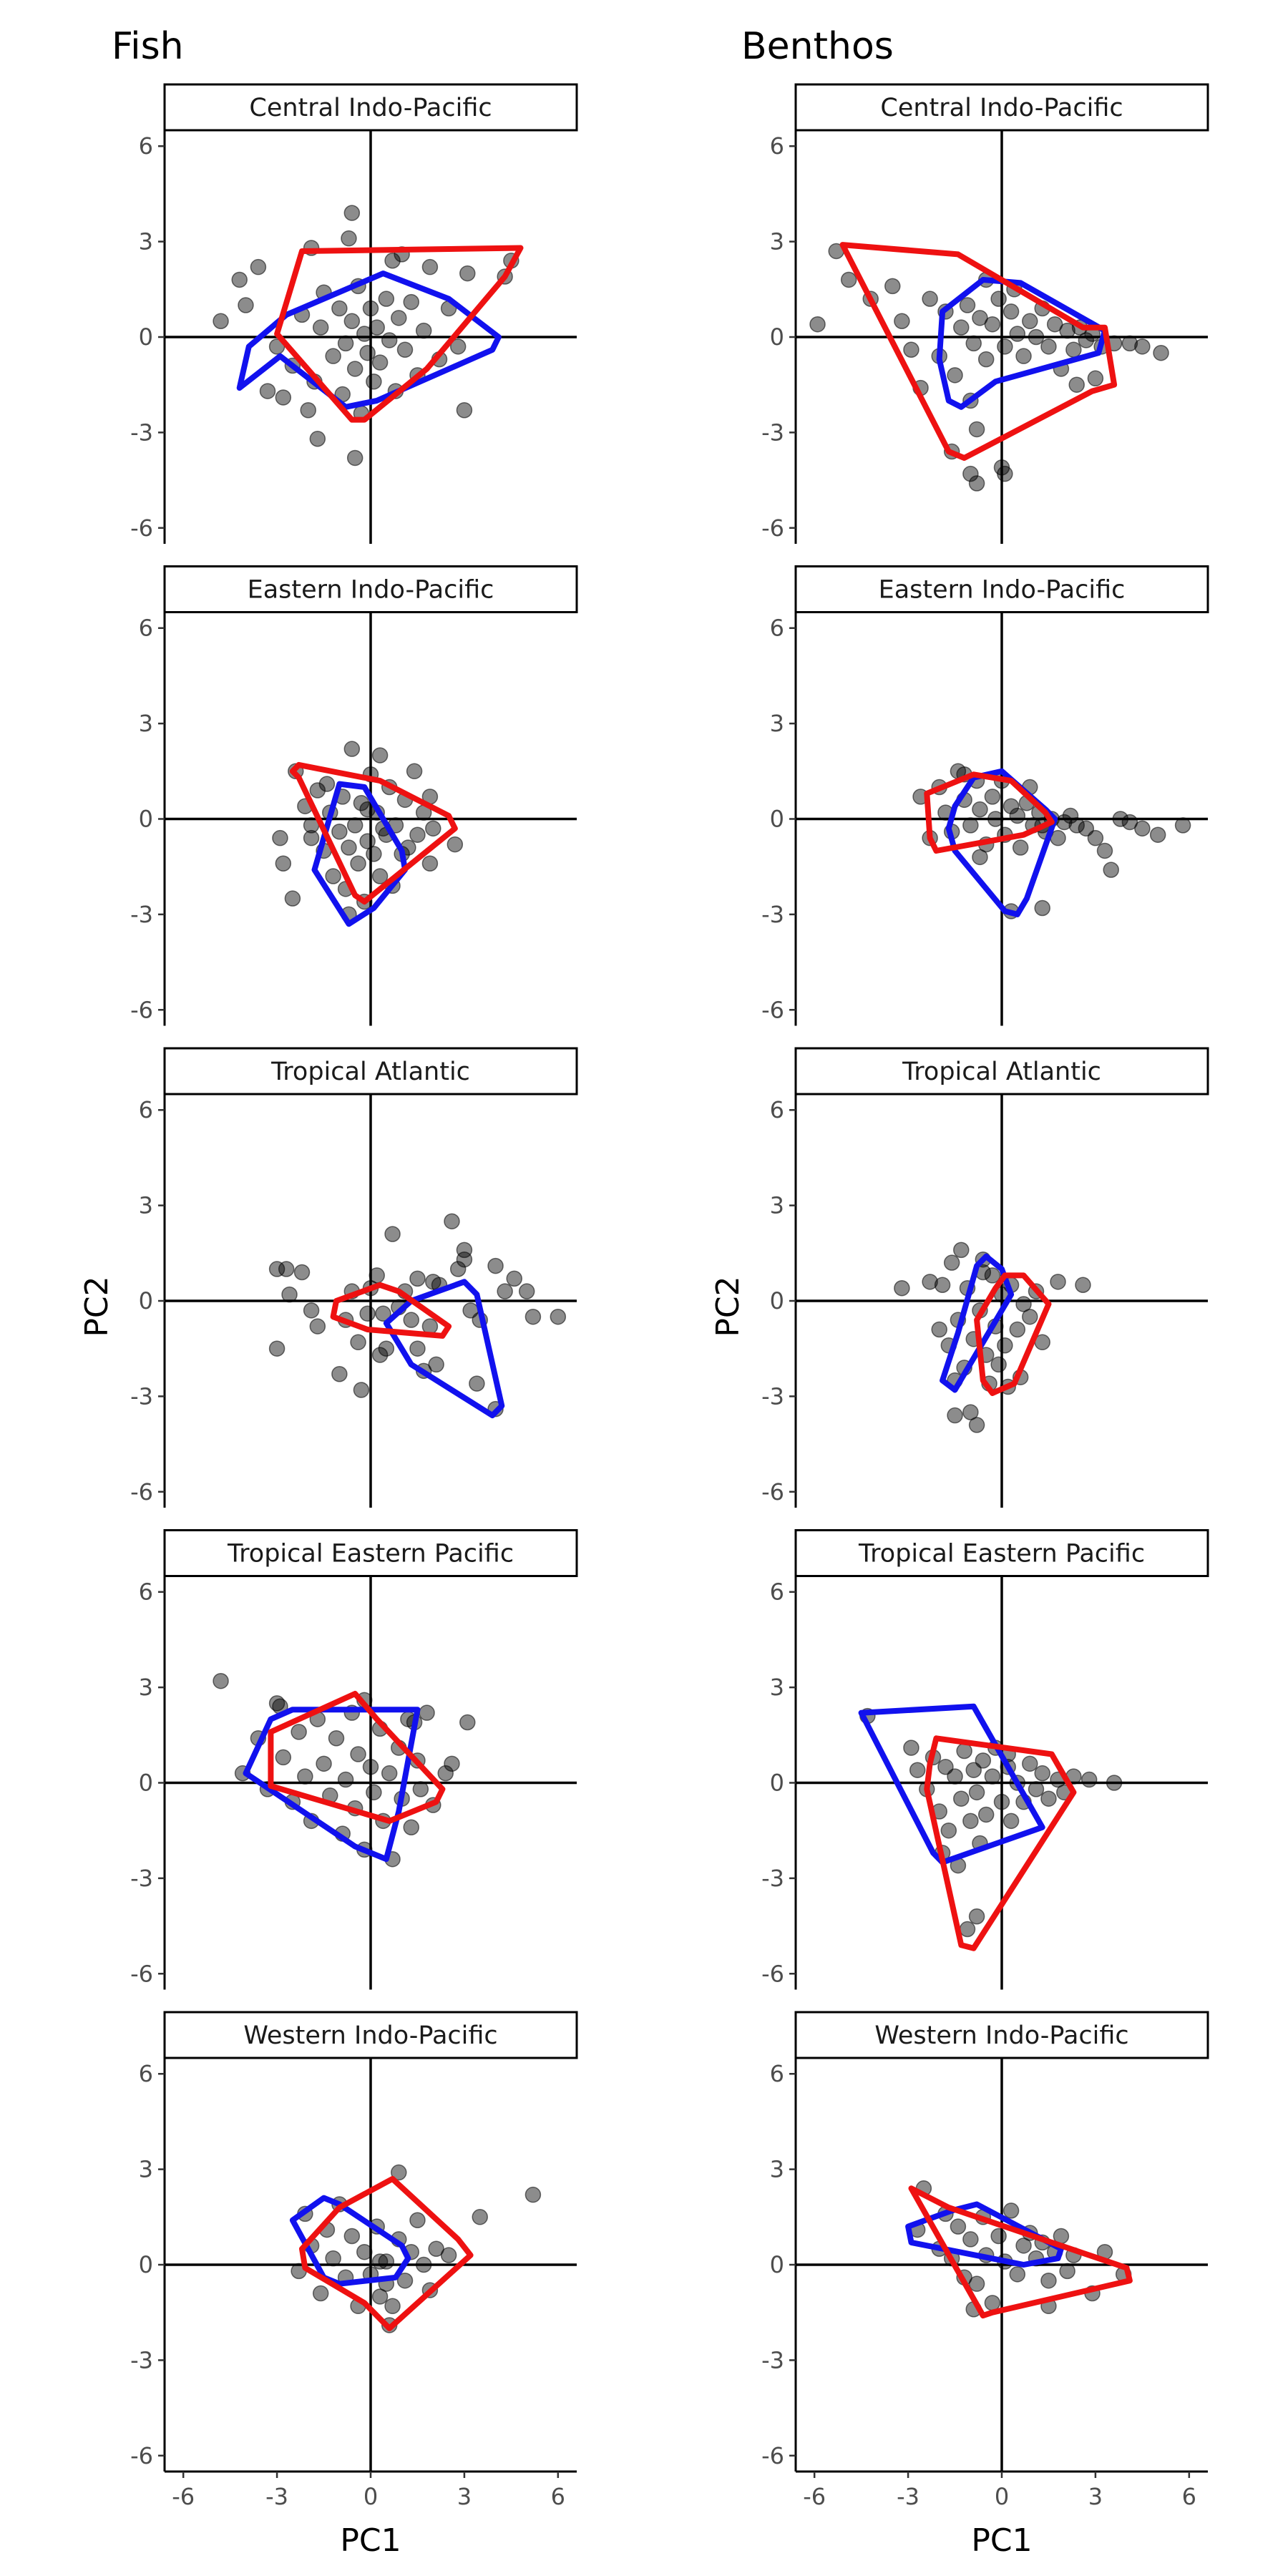 Image resolution: width=1288 pixels, height=2576 pixels. Describe the element at coordinates (985, 313) in the screenshot. I see `panel-benthos-central-indo-pacific: Central Indo-Pacific -6 -3 0 3 6` at that location.